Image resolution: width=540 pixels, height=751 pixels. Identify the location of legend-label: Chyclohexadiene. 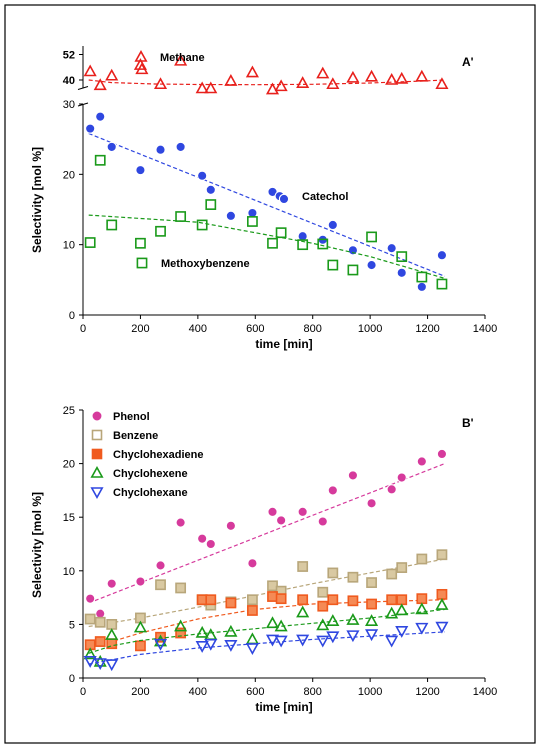
(158, 455).